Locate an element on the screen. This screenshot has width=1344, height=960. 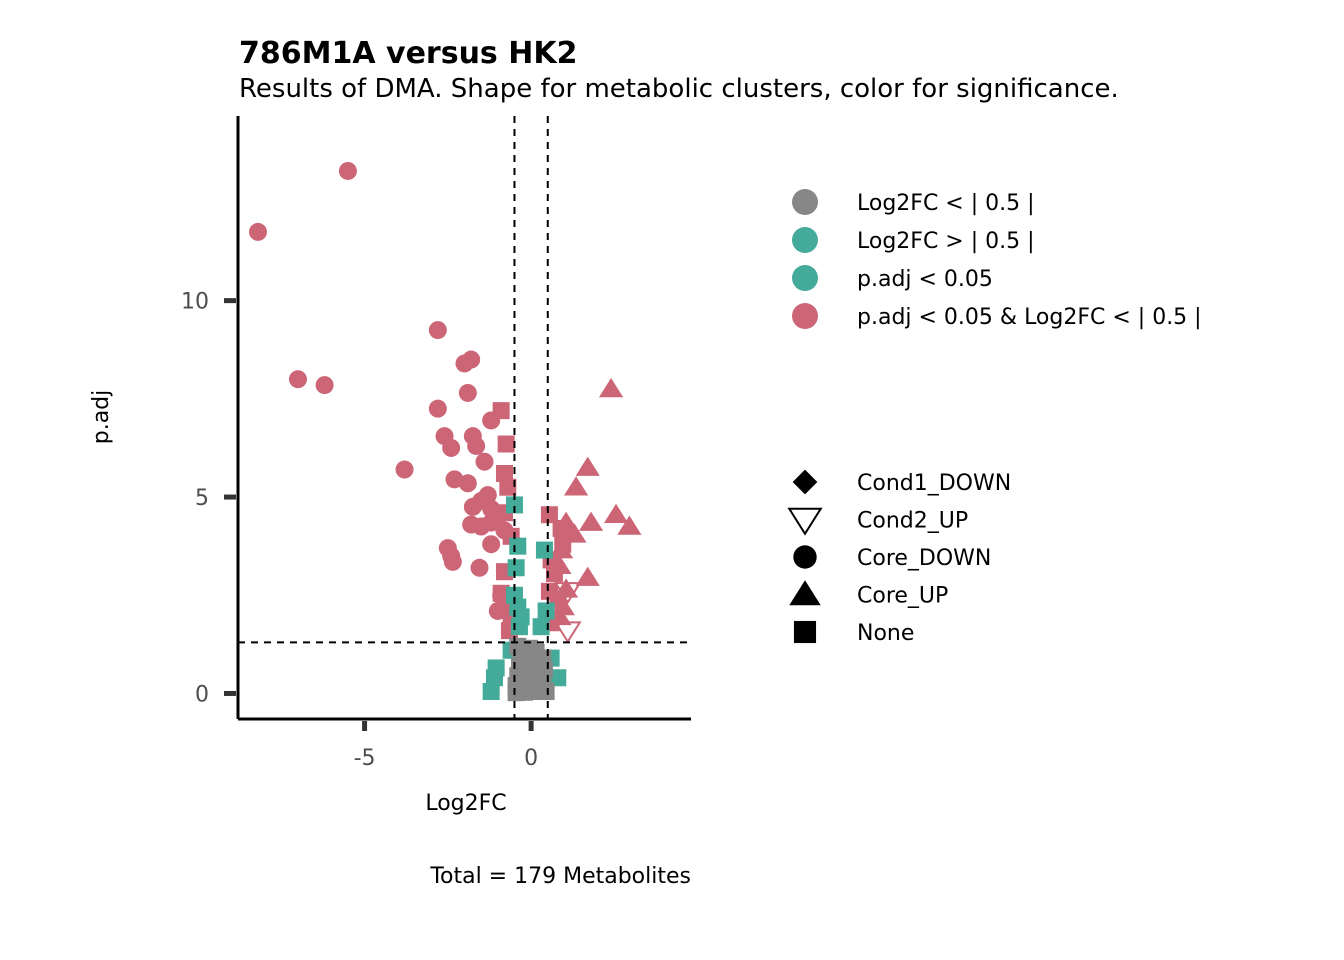
legend-key-triangle-down-open is located at coordinates (805, 521).